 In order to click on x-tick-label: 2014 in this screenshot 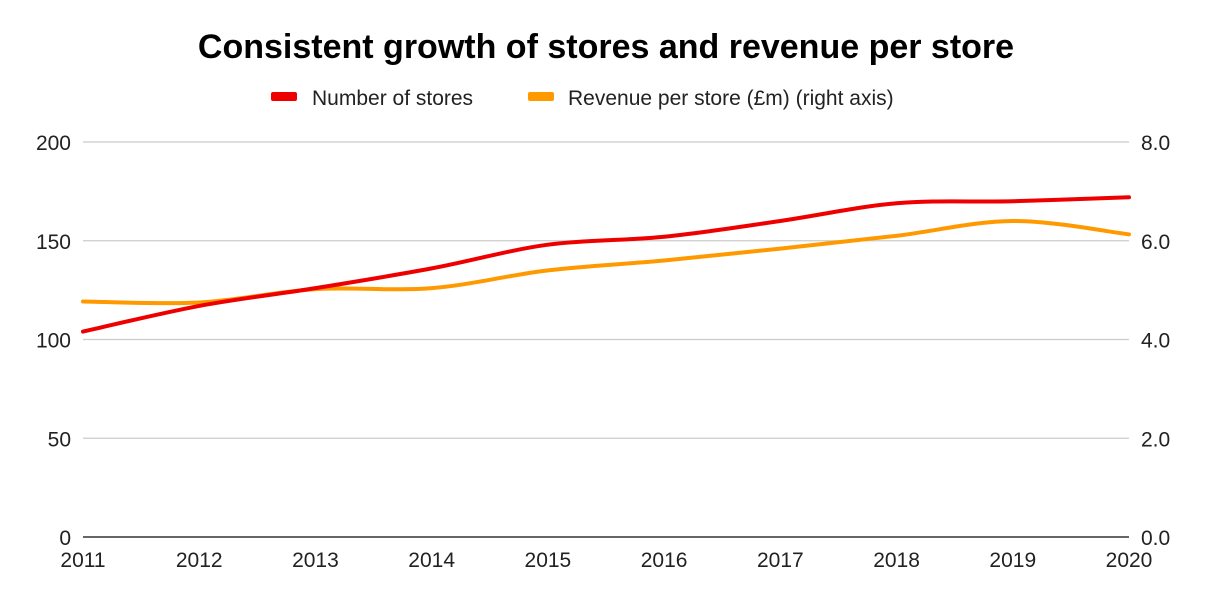, I will do `click(431, 560)`.